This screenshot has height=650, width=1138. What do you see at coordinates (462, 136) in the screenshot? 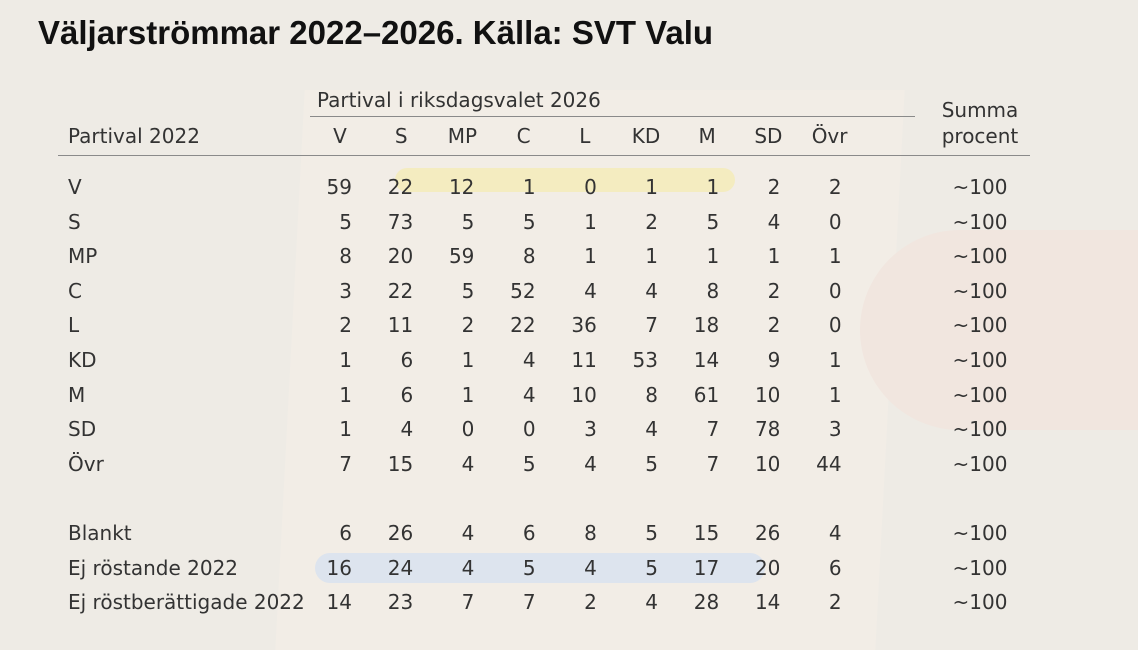
I see `column-header: MP` at bounding box center [462, 136].